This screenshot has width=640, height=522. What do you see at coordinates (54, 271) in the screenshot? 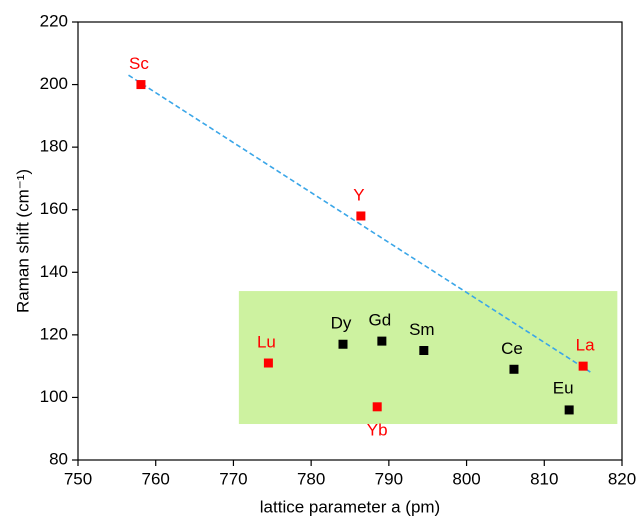
I see `y-tick-label: 140` at bounding box center [54, 271].